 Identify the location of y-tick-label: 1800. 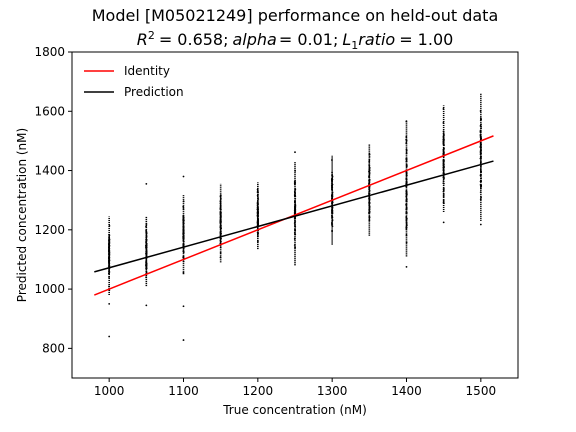
(49, 52).